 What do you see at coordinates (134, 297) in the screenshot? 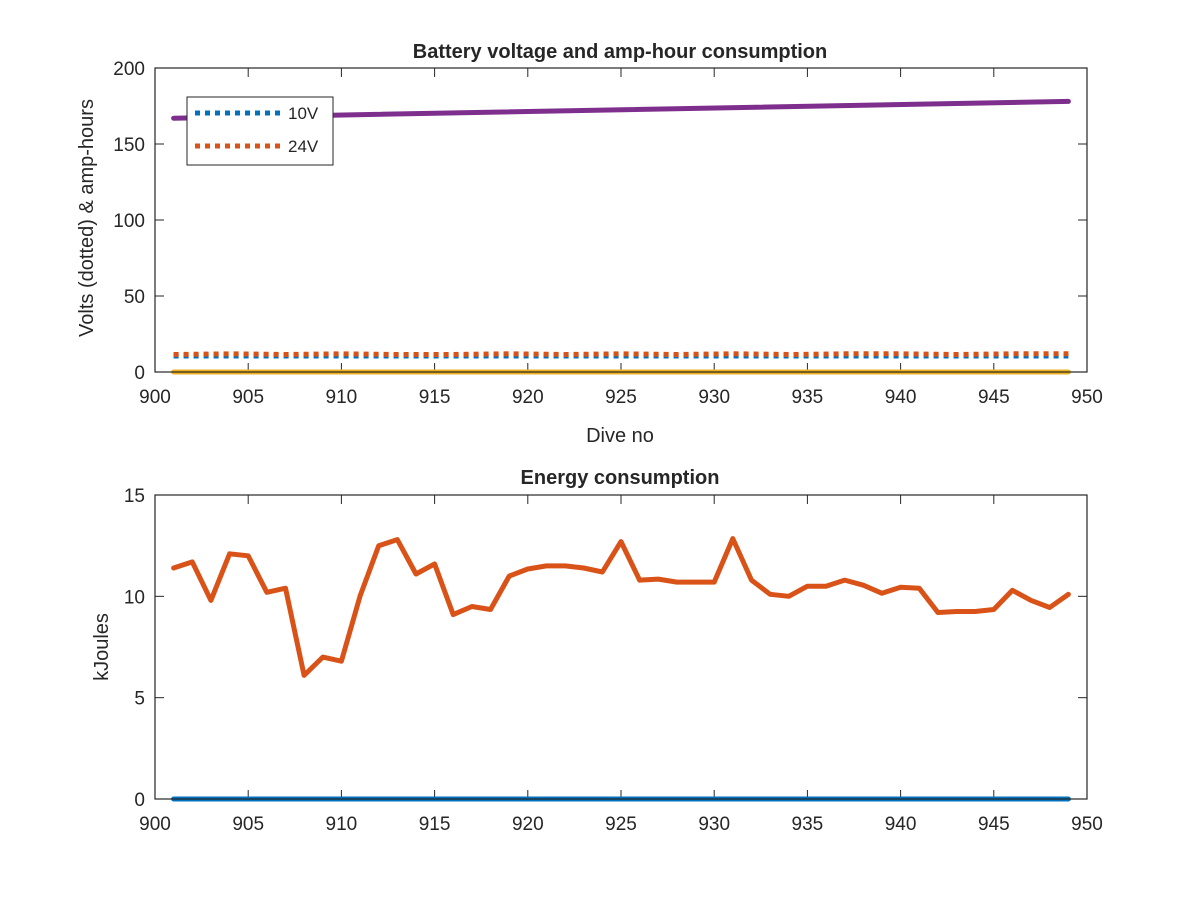
I see `y-tick-label: 50` at bounding box center [134, 297].